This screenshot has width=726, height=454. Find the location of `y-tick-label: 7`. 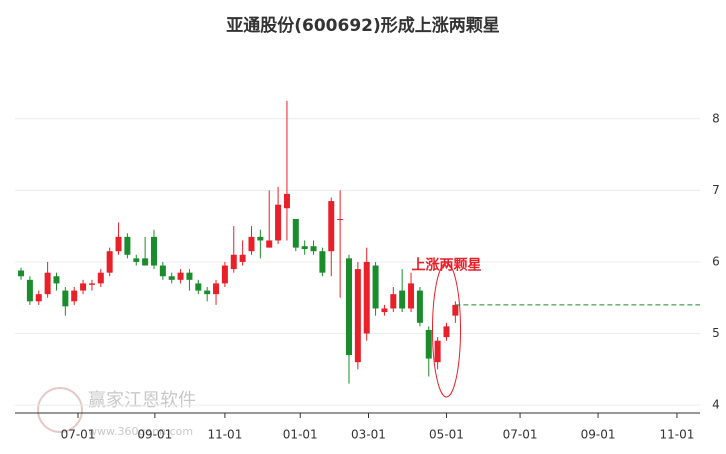

y-tick-label: 7 is located at coordinates (716, 190).